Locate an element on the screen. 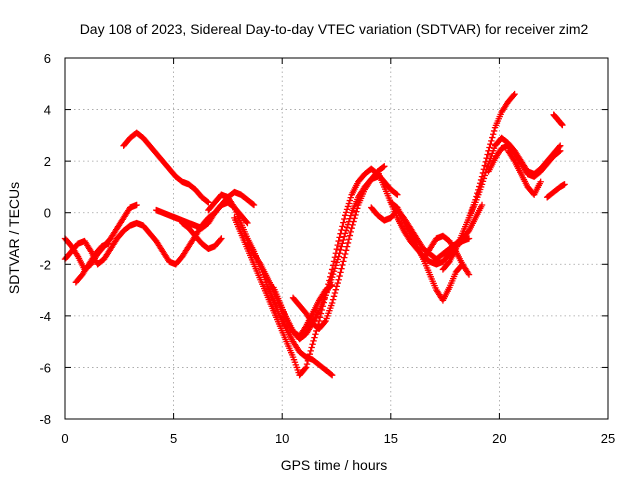 The image size is (640, 480). x-tick-label: 20 is located at coordinates (499, 438).